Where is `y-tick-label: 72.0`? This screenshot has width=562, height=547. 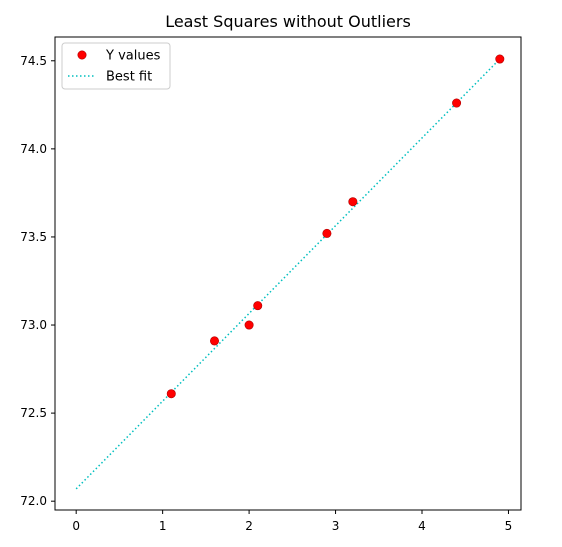
y-tick-label: 72.0 is located at coordinates (33, 501).